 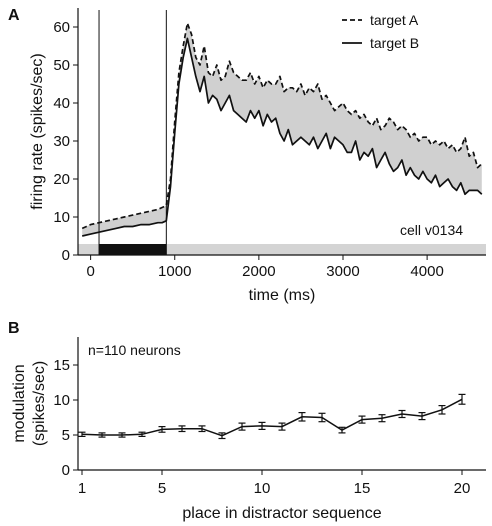 What do you see at coordinates (282, 295) in the screenshot?
I see `x-axis-title: time (ms)` at bounding box center [282, 295].